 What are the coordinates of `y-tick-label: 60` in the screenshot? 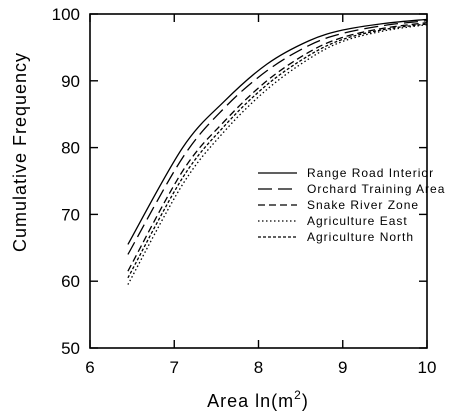 It's located at (70, 281).